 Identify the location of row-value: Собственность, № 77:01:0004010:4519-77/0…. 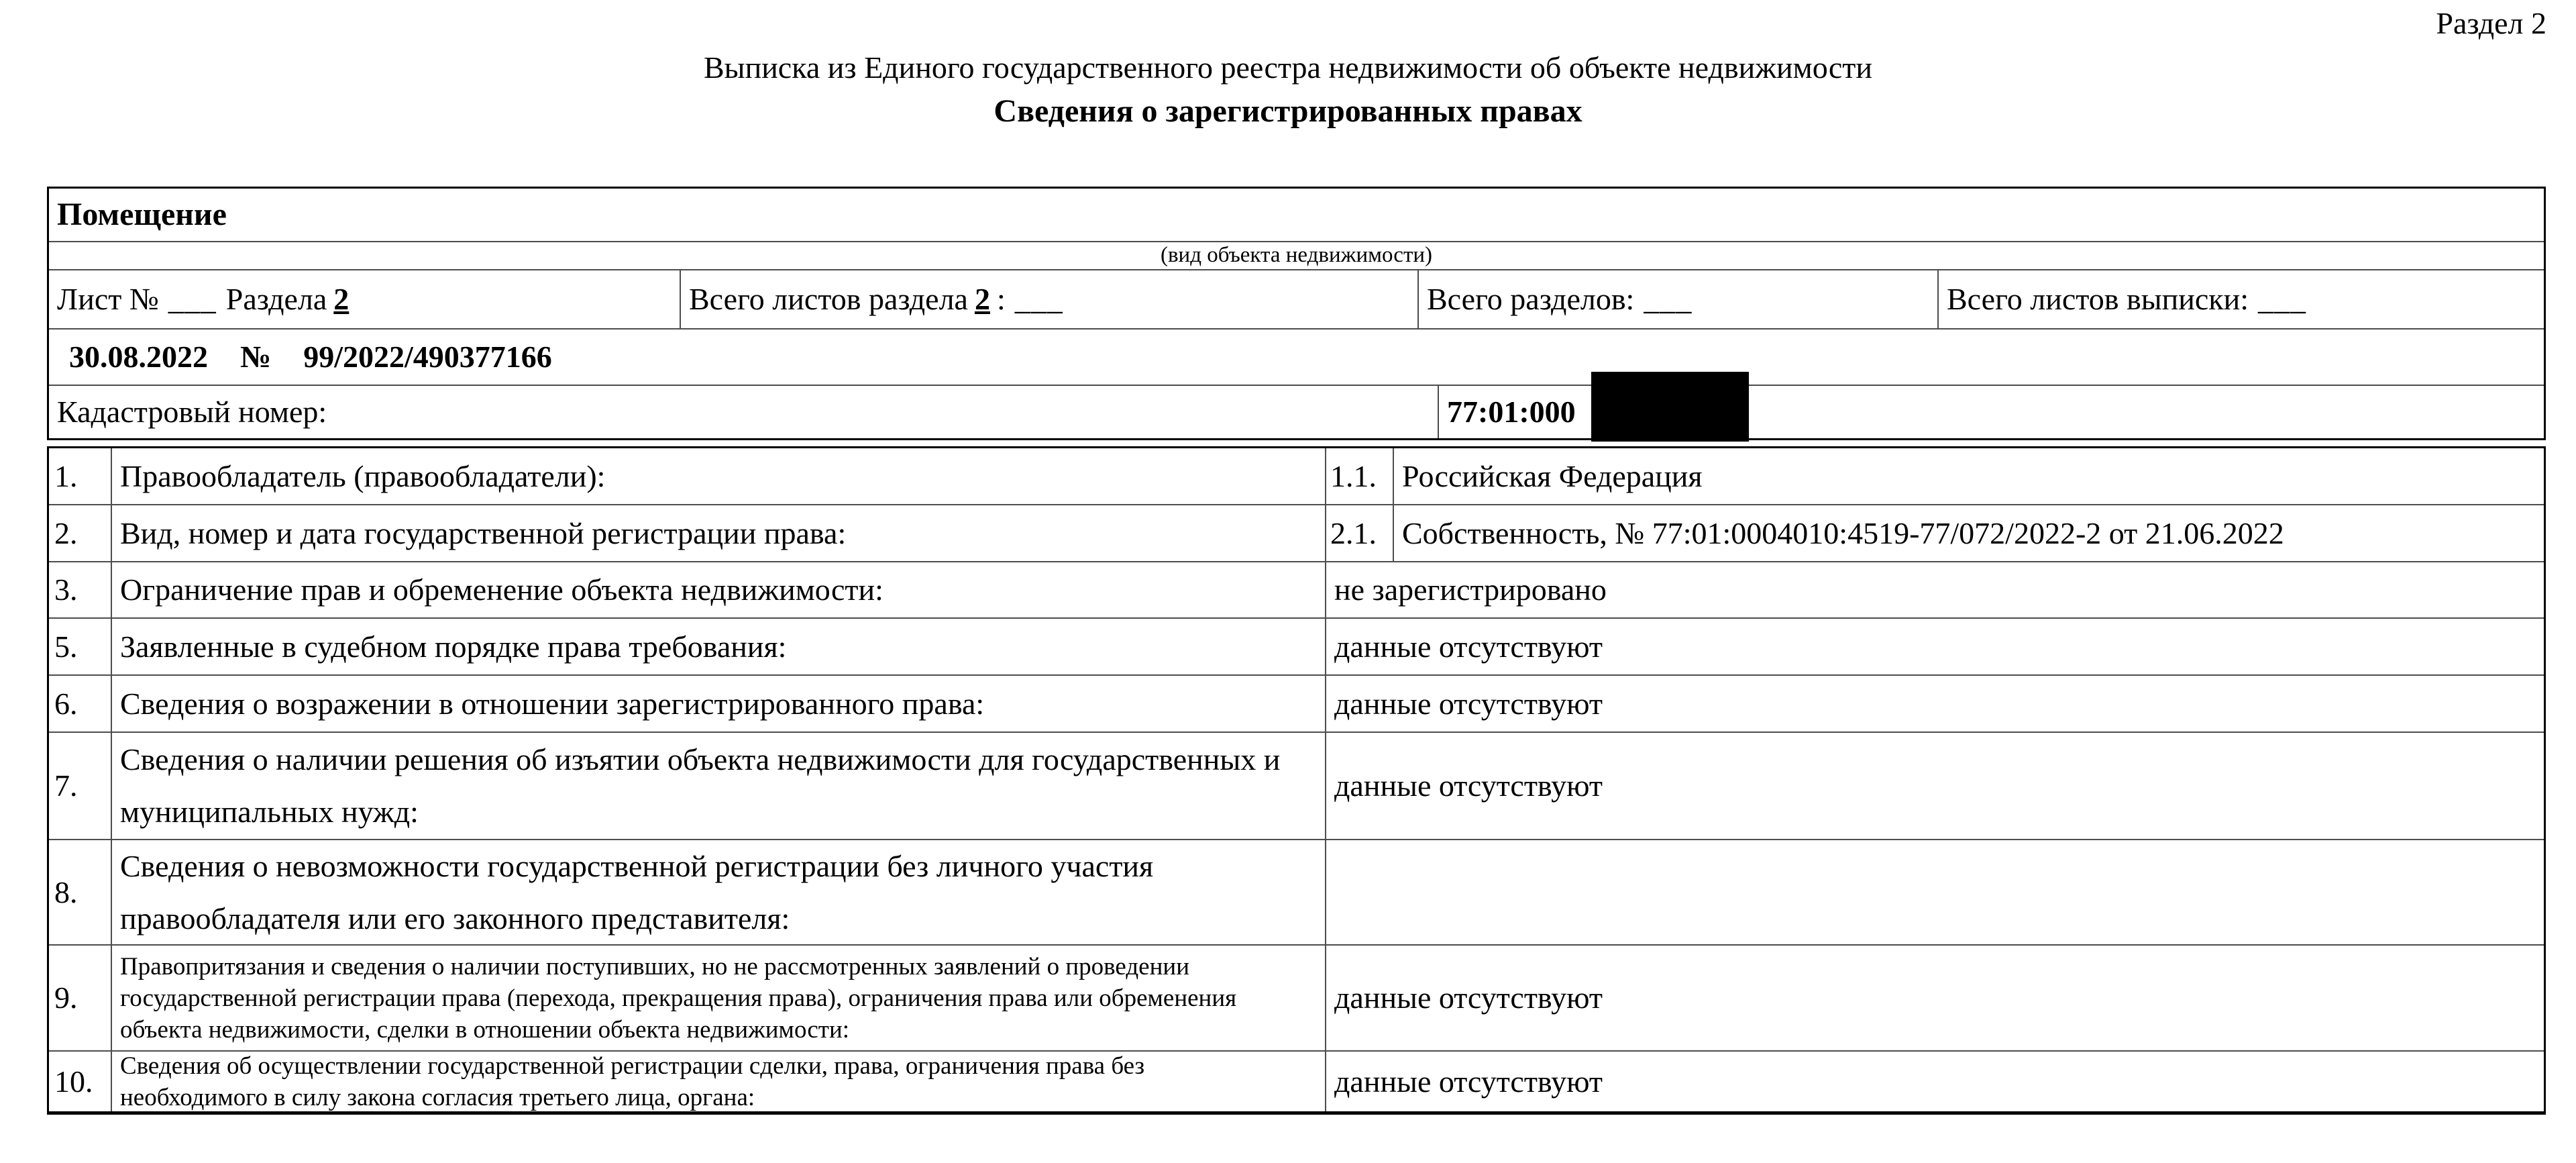
(1968, 533).